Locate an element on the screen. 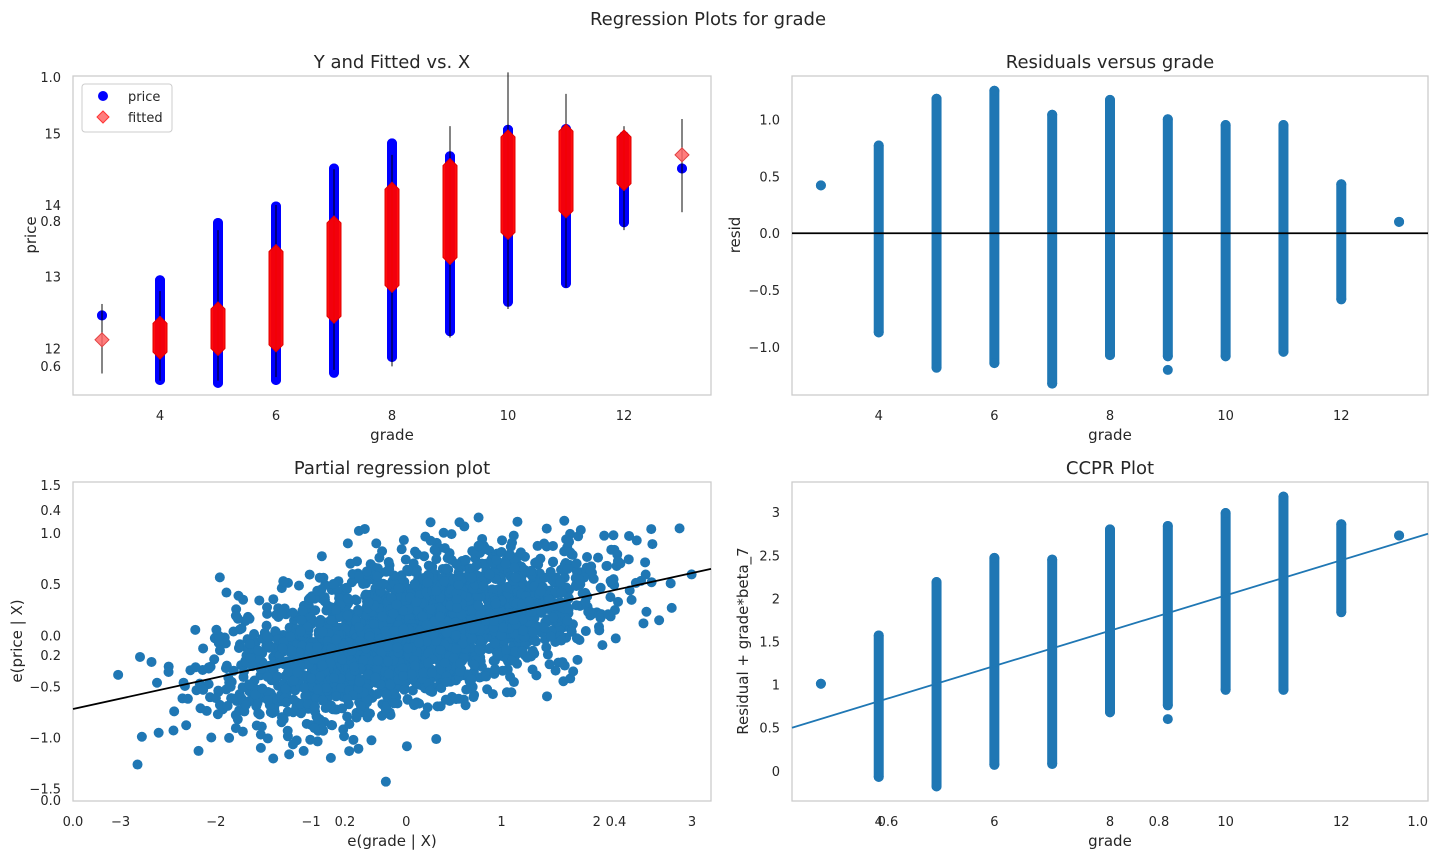 The width and height of the screenshot is (1450, 858). x-tick-label: 6 is located at coordinates (994, 822).